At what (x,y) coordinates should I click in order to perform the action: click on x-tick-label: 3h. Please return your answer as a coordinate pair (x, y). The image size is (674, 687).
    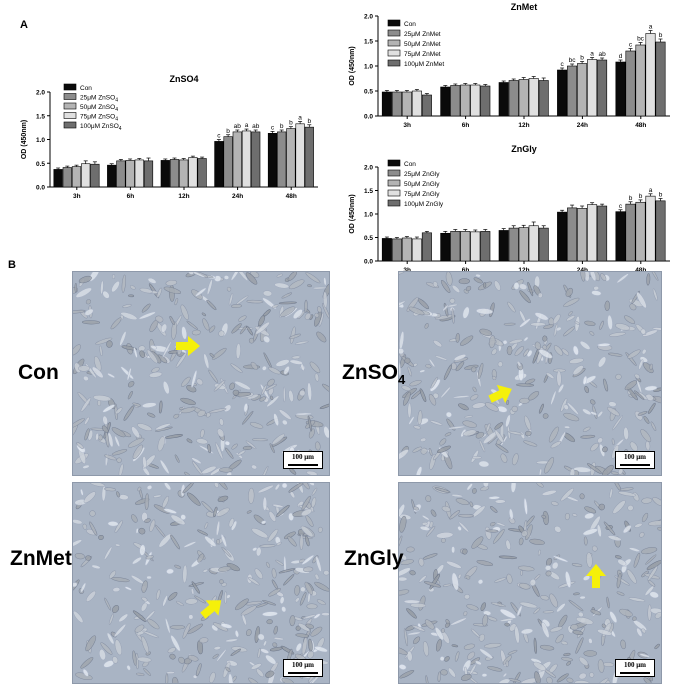
    Looking at the image, I should click on (77, 196).